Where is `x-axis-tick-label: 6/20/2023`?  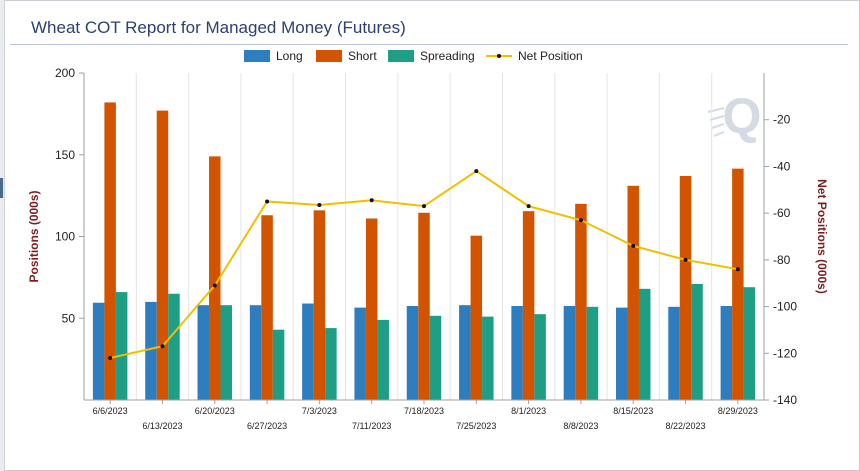
x-axis-tick-label: 6/20/2023 is located at coordinates (215, 411).